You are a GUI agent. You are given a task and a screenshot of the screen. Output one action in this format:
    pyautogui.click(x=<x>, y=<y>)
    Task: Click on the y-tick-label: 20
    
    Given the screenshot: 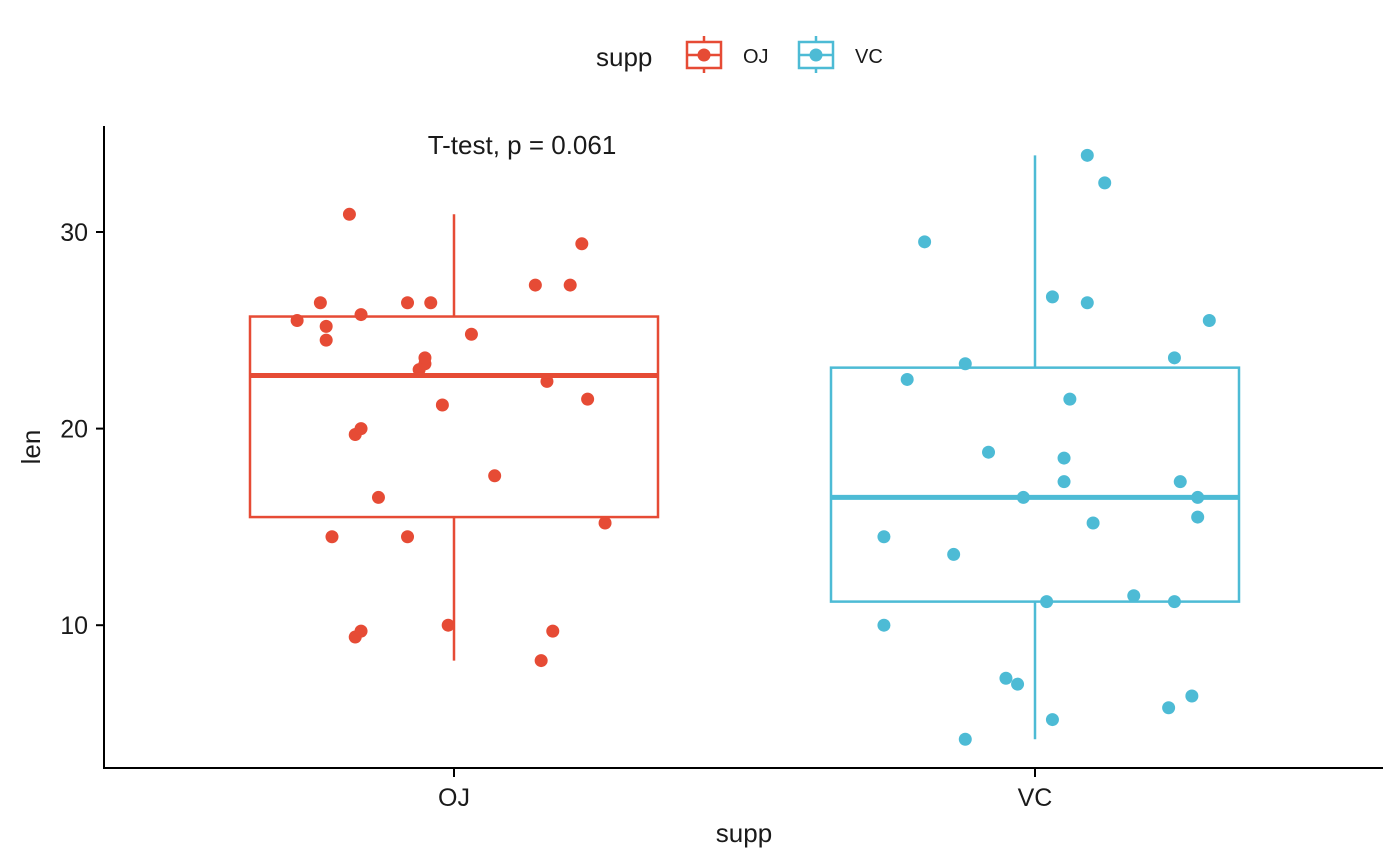 What is the action you would take?
    pyautogui.click(x=74, y=430)
    